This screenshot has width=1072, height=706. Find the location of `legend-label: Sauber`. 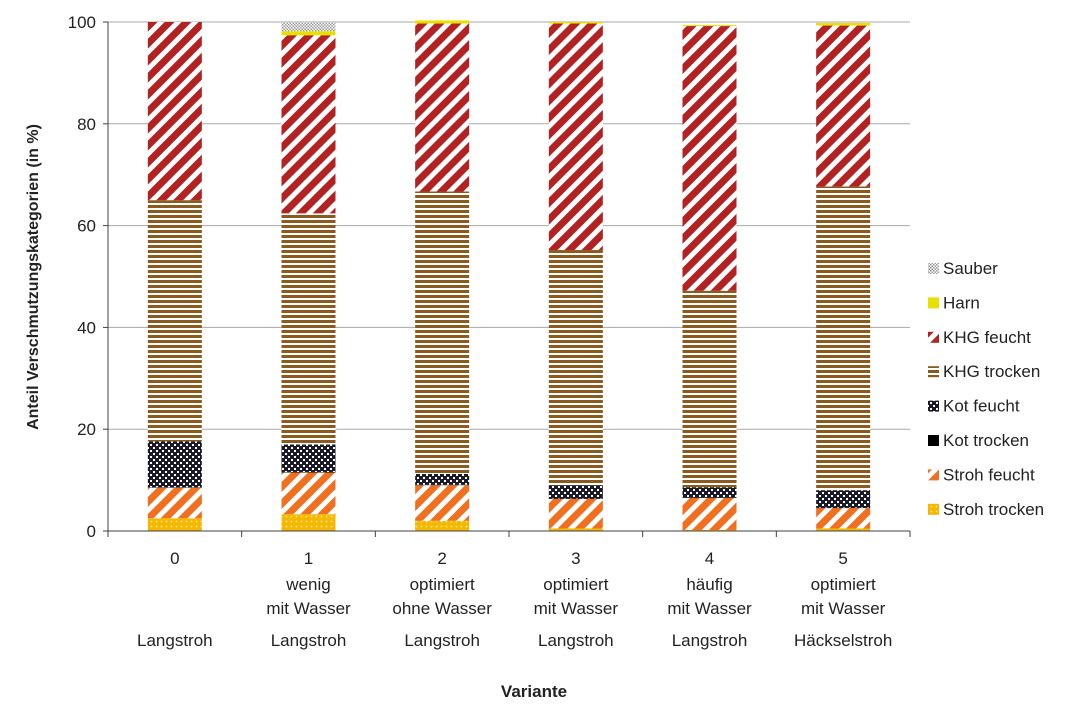

legend-label: Sauber is located at coordinates (970, 268).